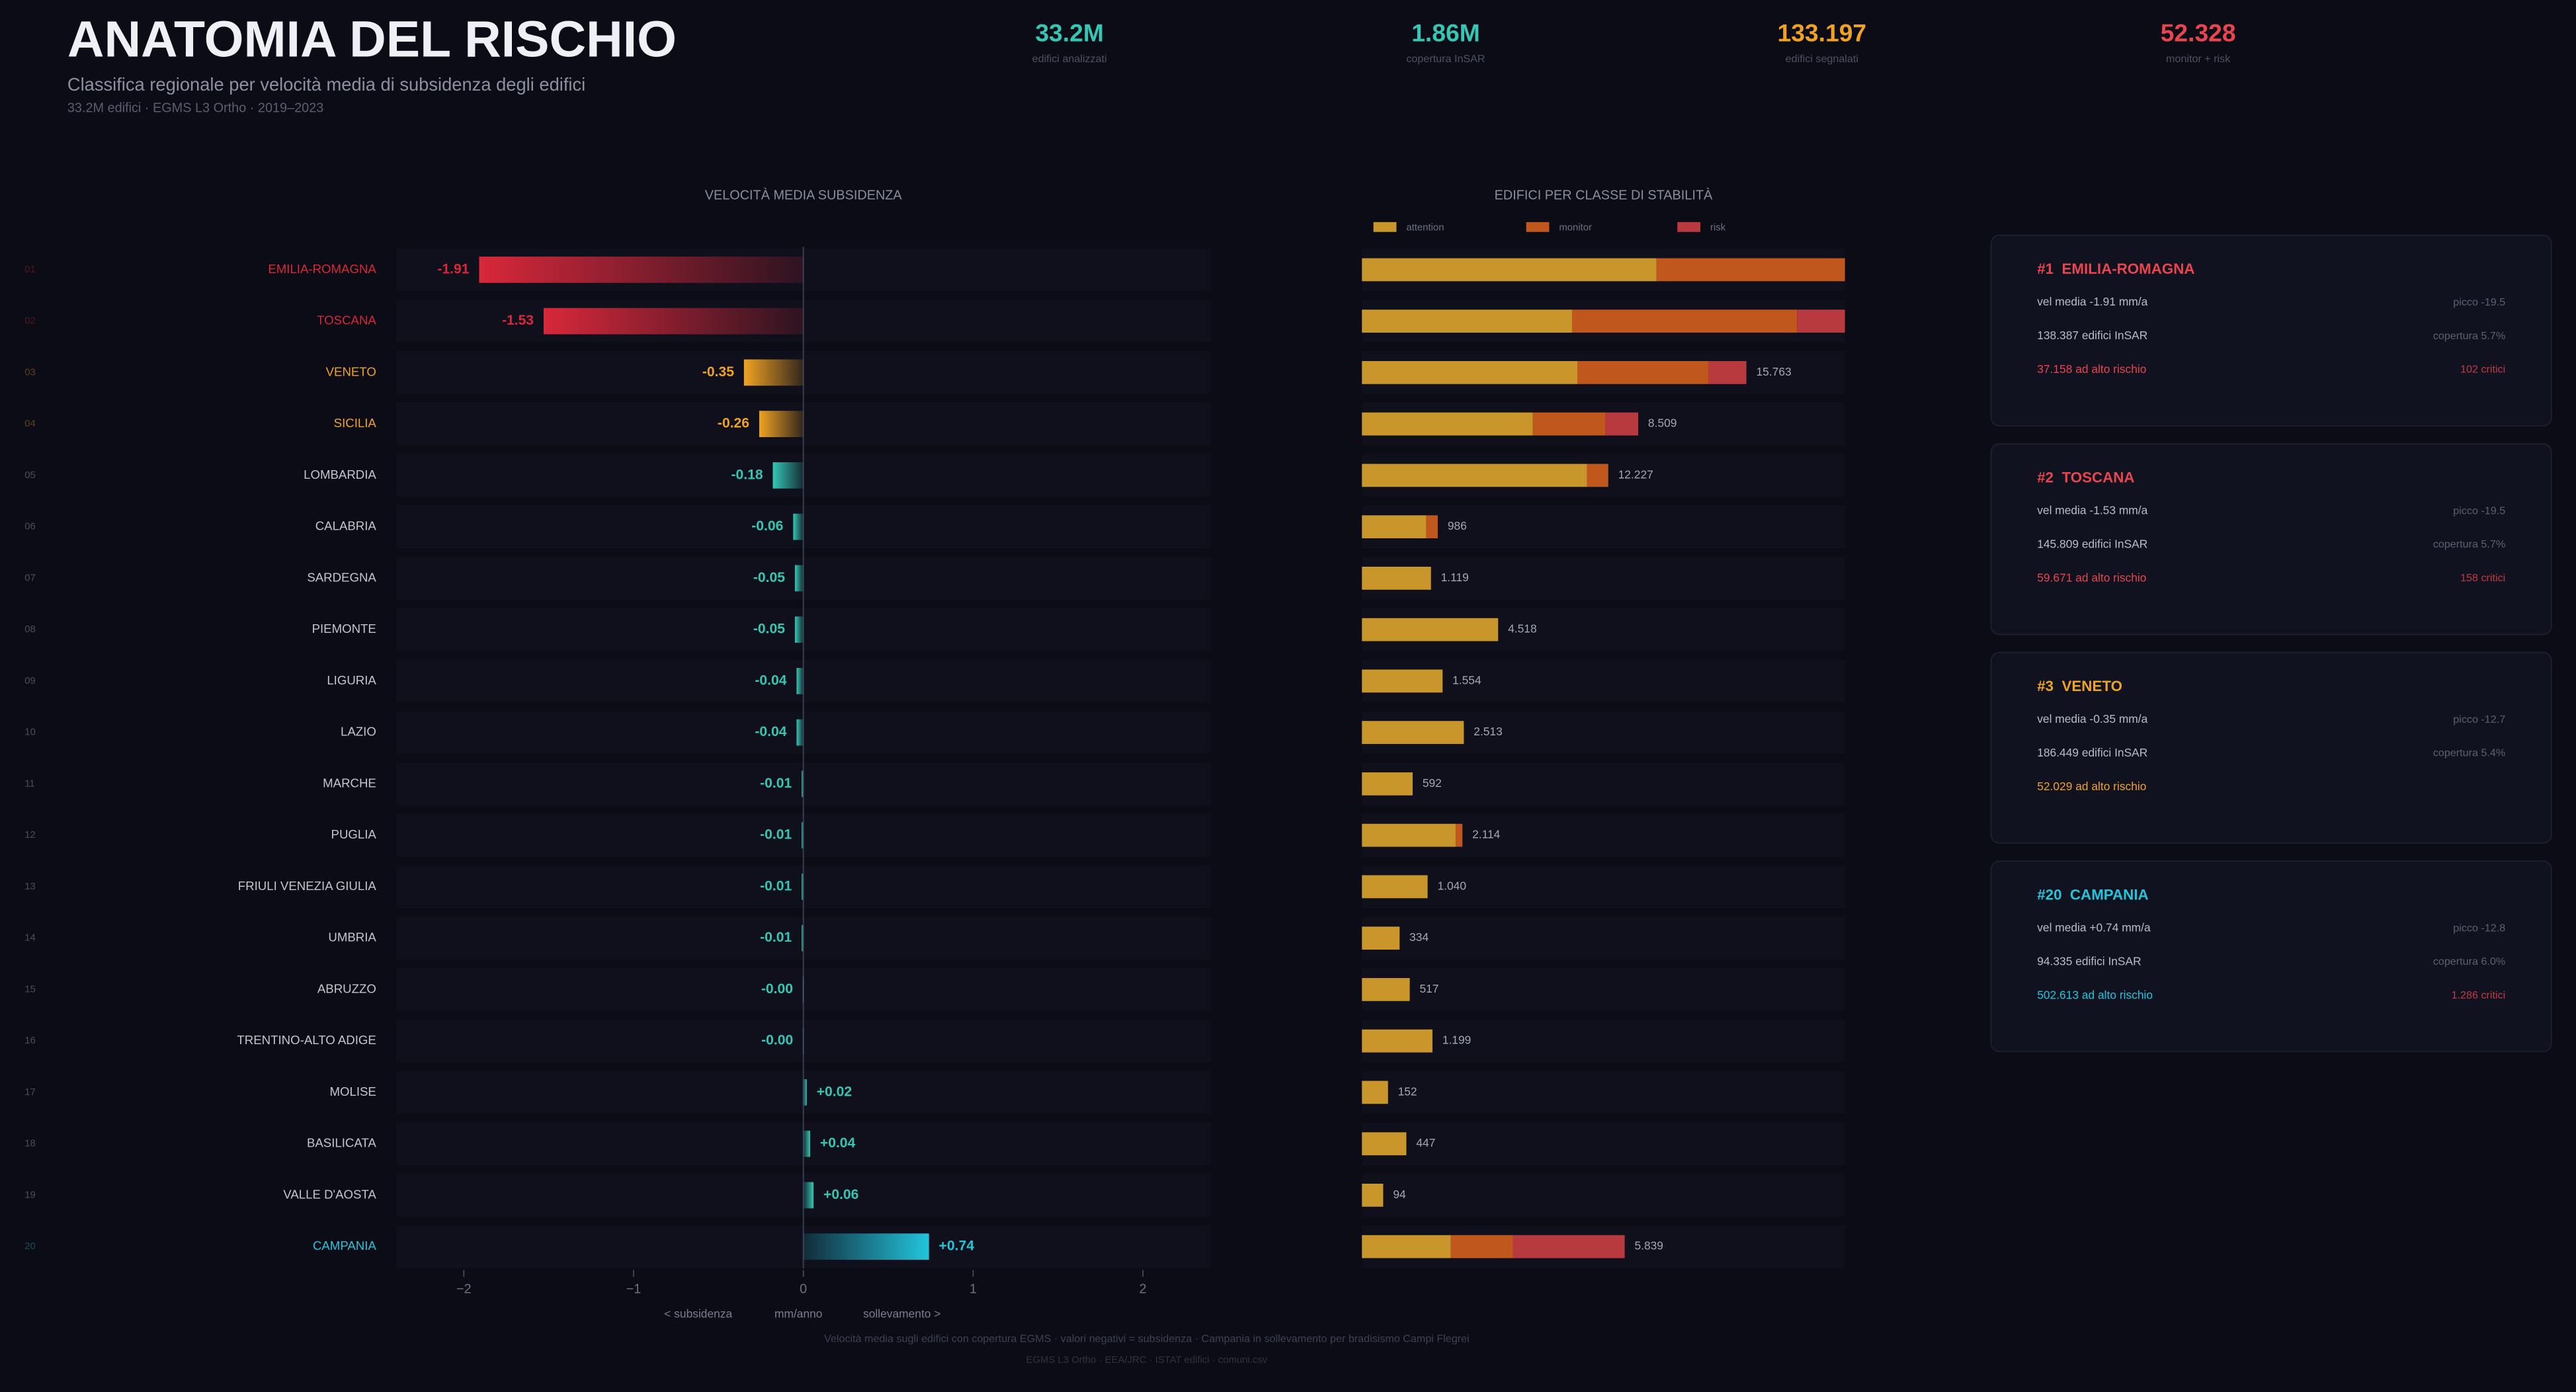 This screenshot has width=2576, height=1392. Describe the element at coordinates (2469, 753) in the screenshot. I see `card-note: copertura 5.4%` at that location.